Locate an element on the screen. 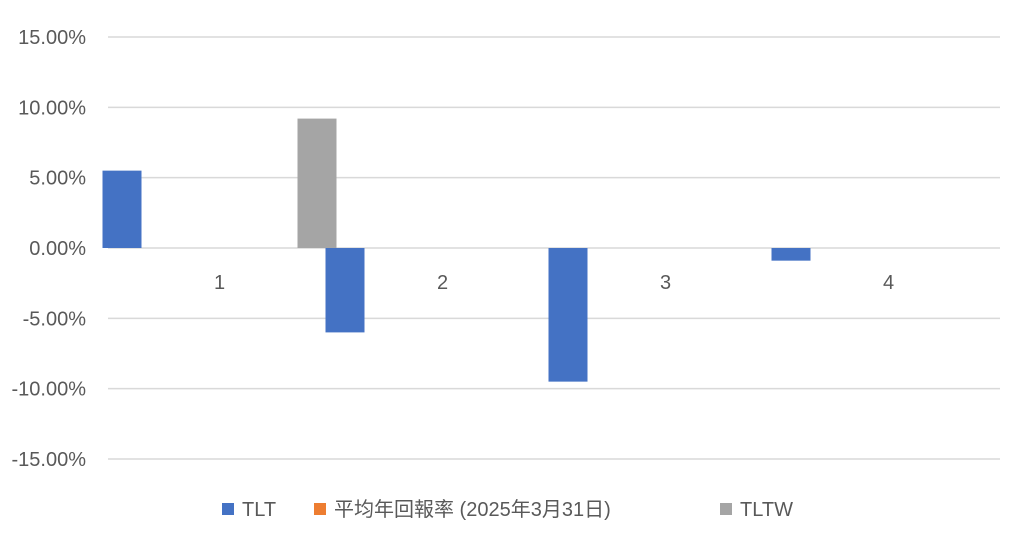  y-tick-label: -15.00% is located at coordinates (49, 460).